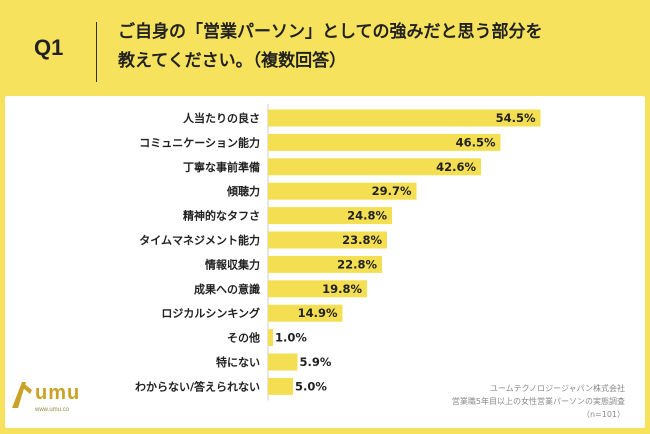 Image resolution: width=650 pixels, height=434 pixels. Describe the element at coordinates (316, 362) in the screenshot. I see `value-label: 5.9%` at that location.